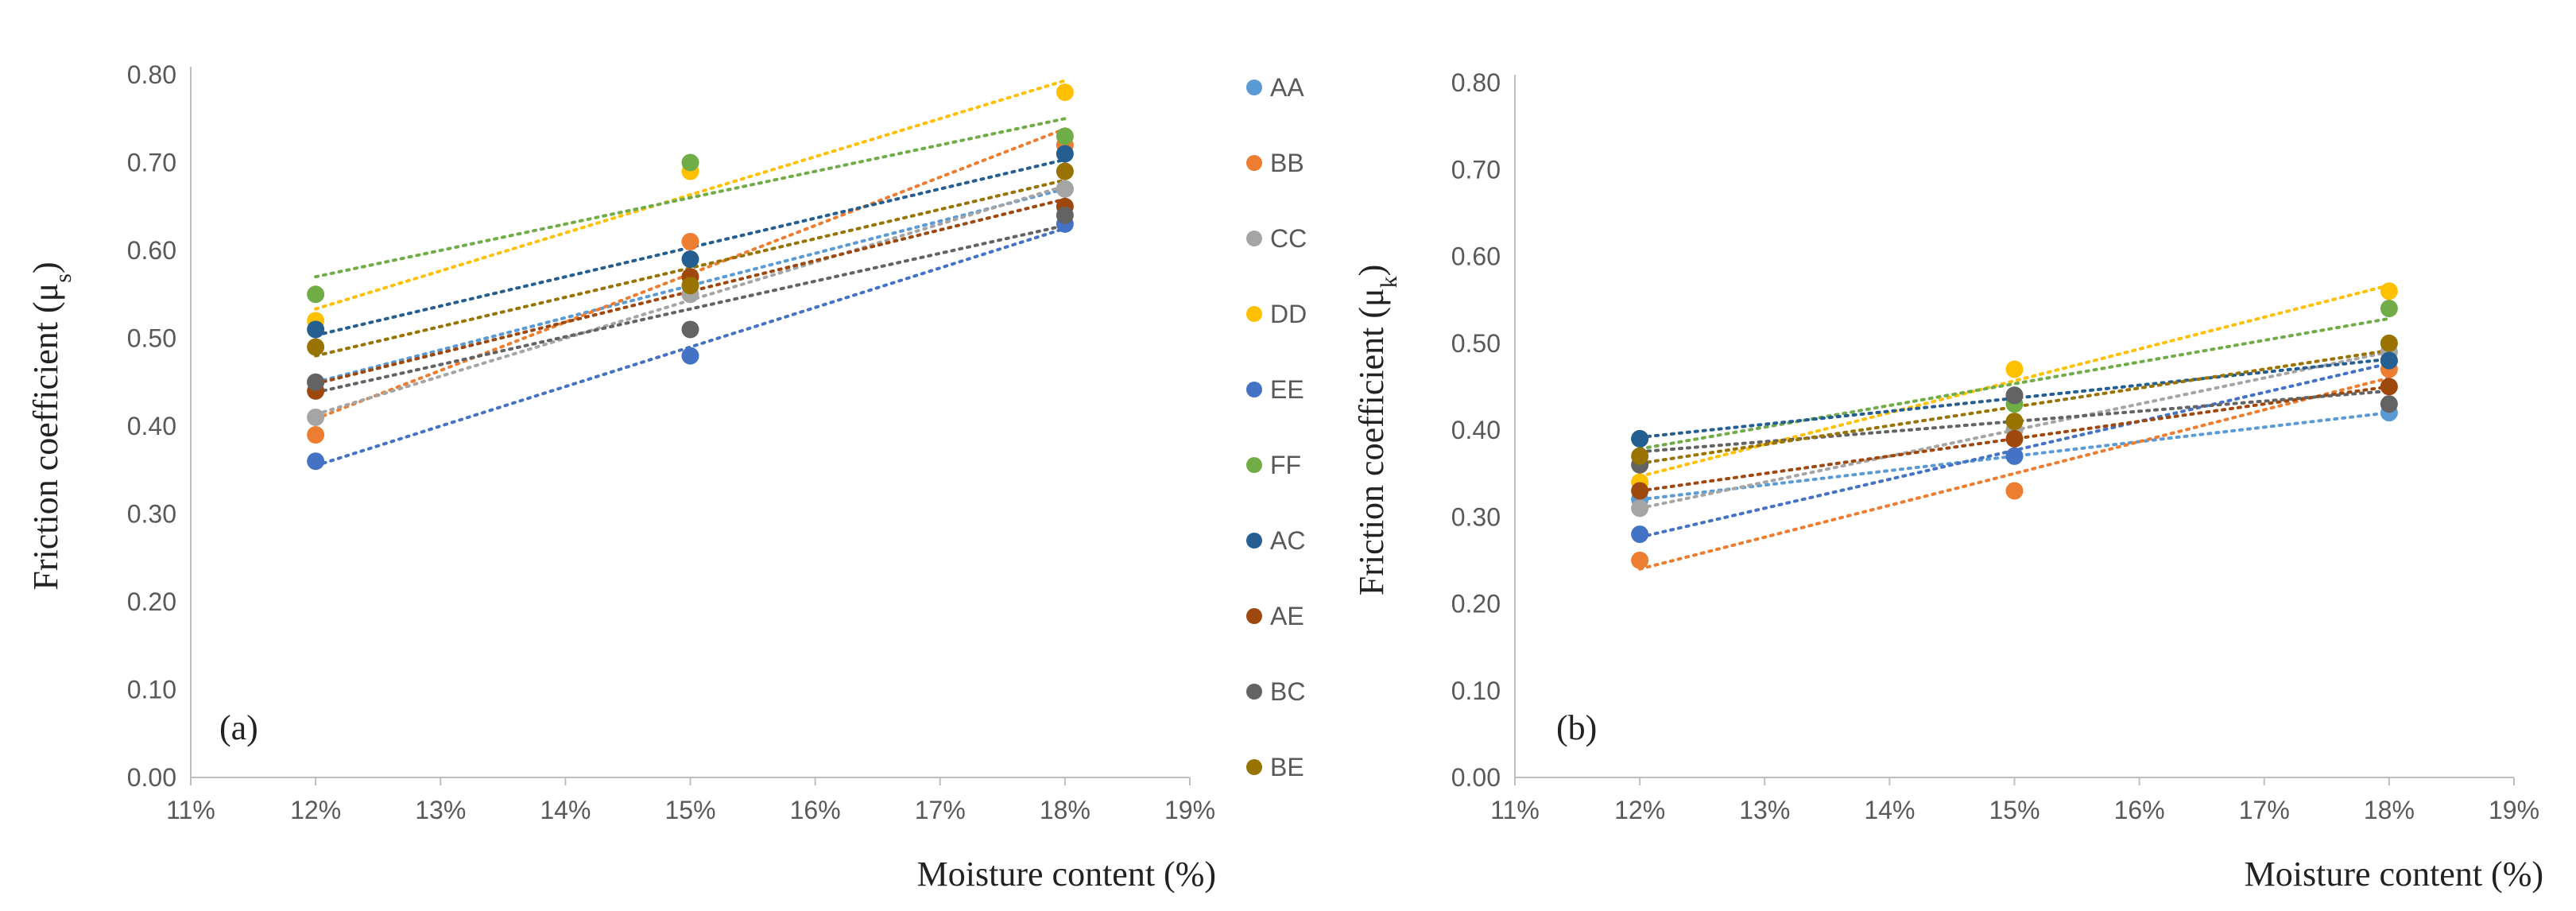 This screenshot has width=2576, height=911. What do you see at coordinates (1254, 87) in the screenshot?
I see `legend-marker-aa` at bounding box center [1254, 87].